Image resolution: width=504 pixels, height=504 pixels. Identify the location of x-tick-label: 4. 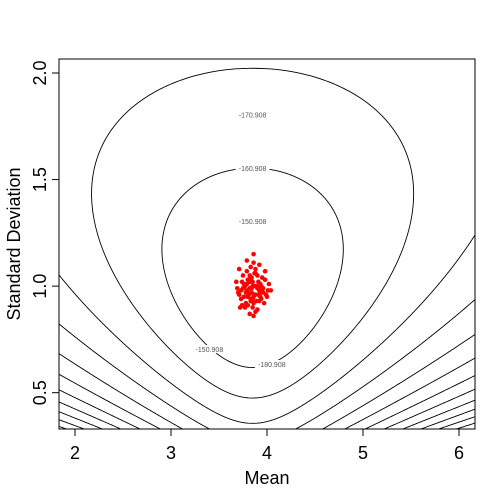
(267, 453).